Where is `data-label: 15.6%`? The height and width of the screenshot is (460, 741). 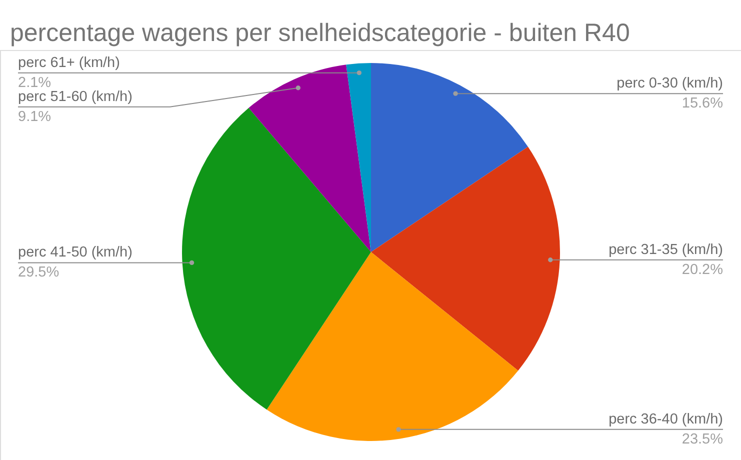 data-label: 15.6% is located at coordinates (703, 104).